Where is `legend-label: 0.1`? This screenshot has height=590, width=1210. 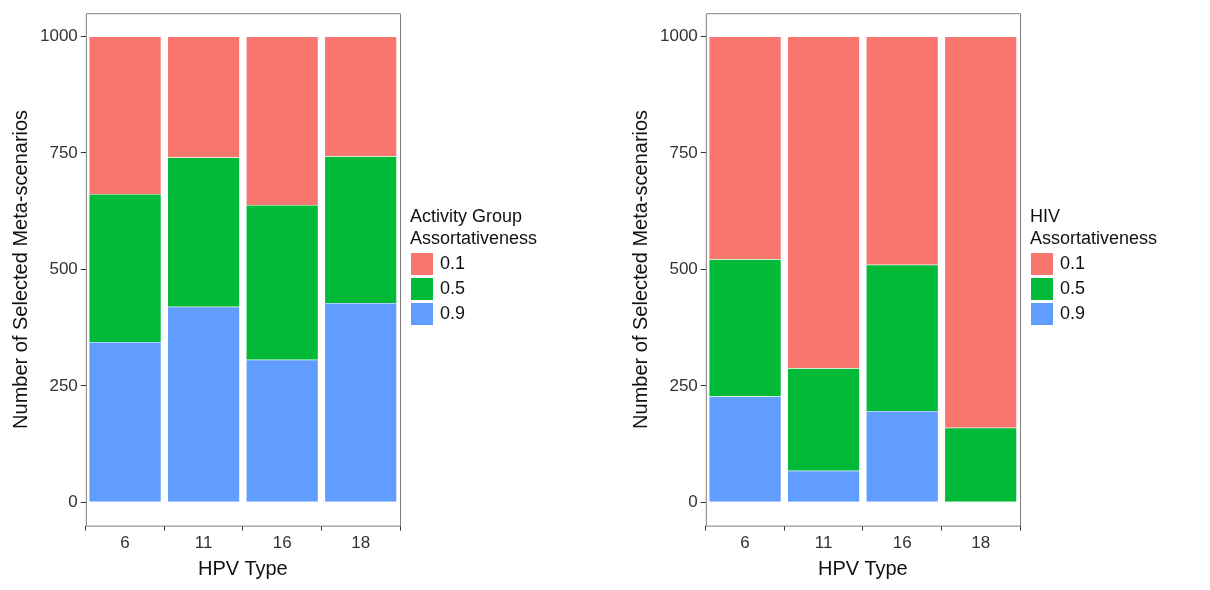
legend-label: 0.1 is located at coordinates (453, 263).